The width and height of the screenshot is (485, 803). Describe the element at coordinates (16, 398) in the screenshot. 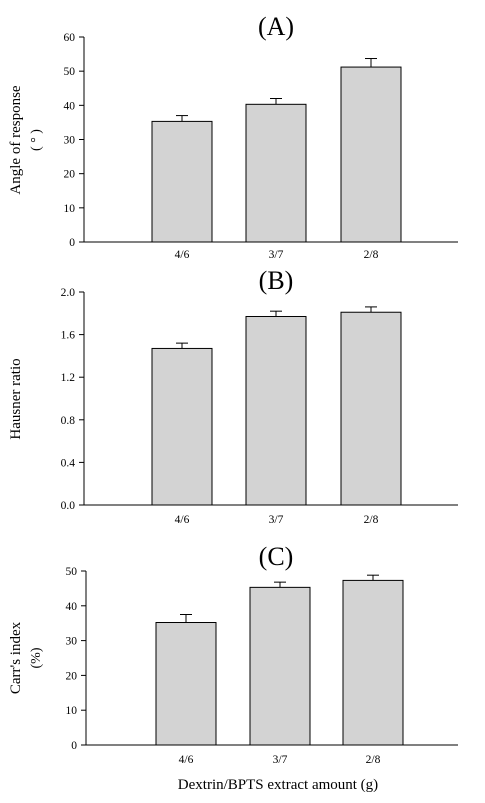

I see `panel-b-y-axis-label: Hausner ratio` at that location.